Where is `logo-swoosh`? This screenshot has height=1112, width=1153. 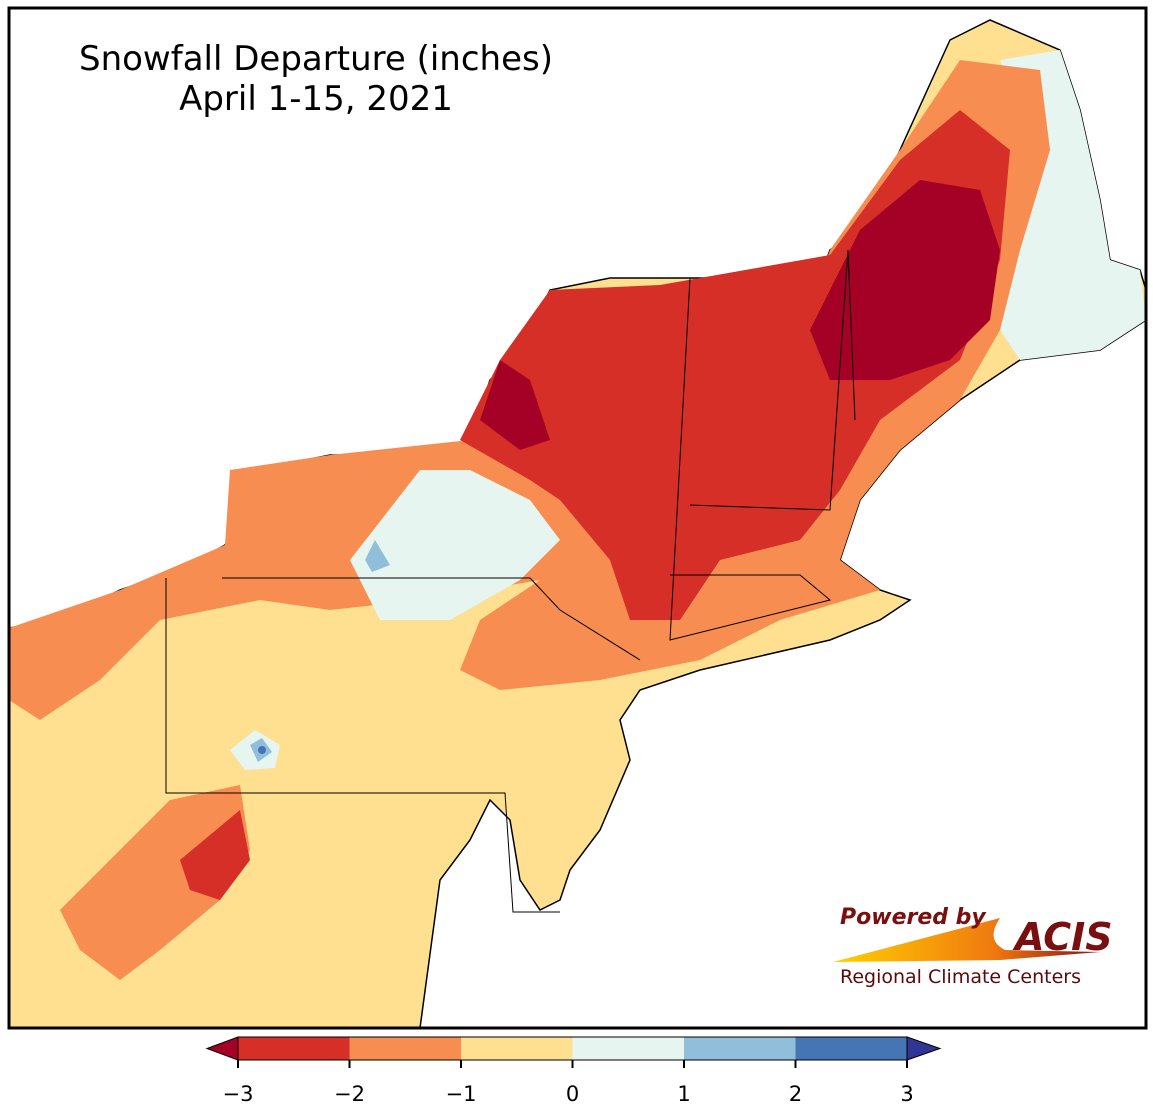
logo-swoosh is located at coordinates (966, 940).